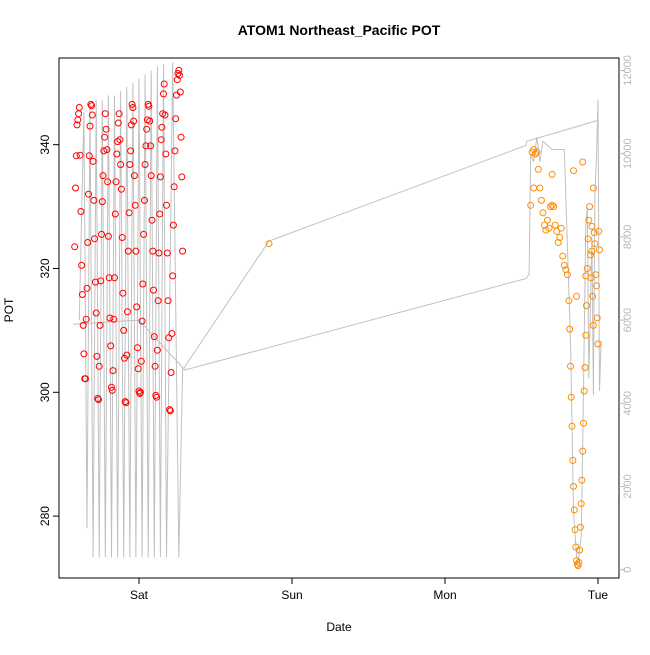 Image resolution: width=650 pixels, height=655 pixels. Describe the element at coordinates (45, 144) in the screenshot. I see `y-tick-label: 340` at that location.